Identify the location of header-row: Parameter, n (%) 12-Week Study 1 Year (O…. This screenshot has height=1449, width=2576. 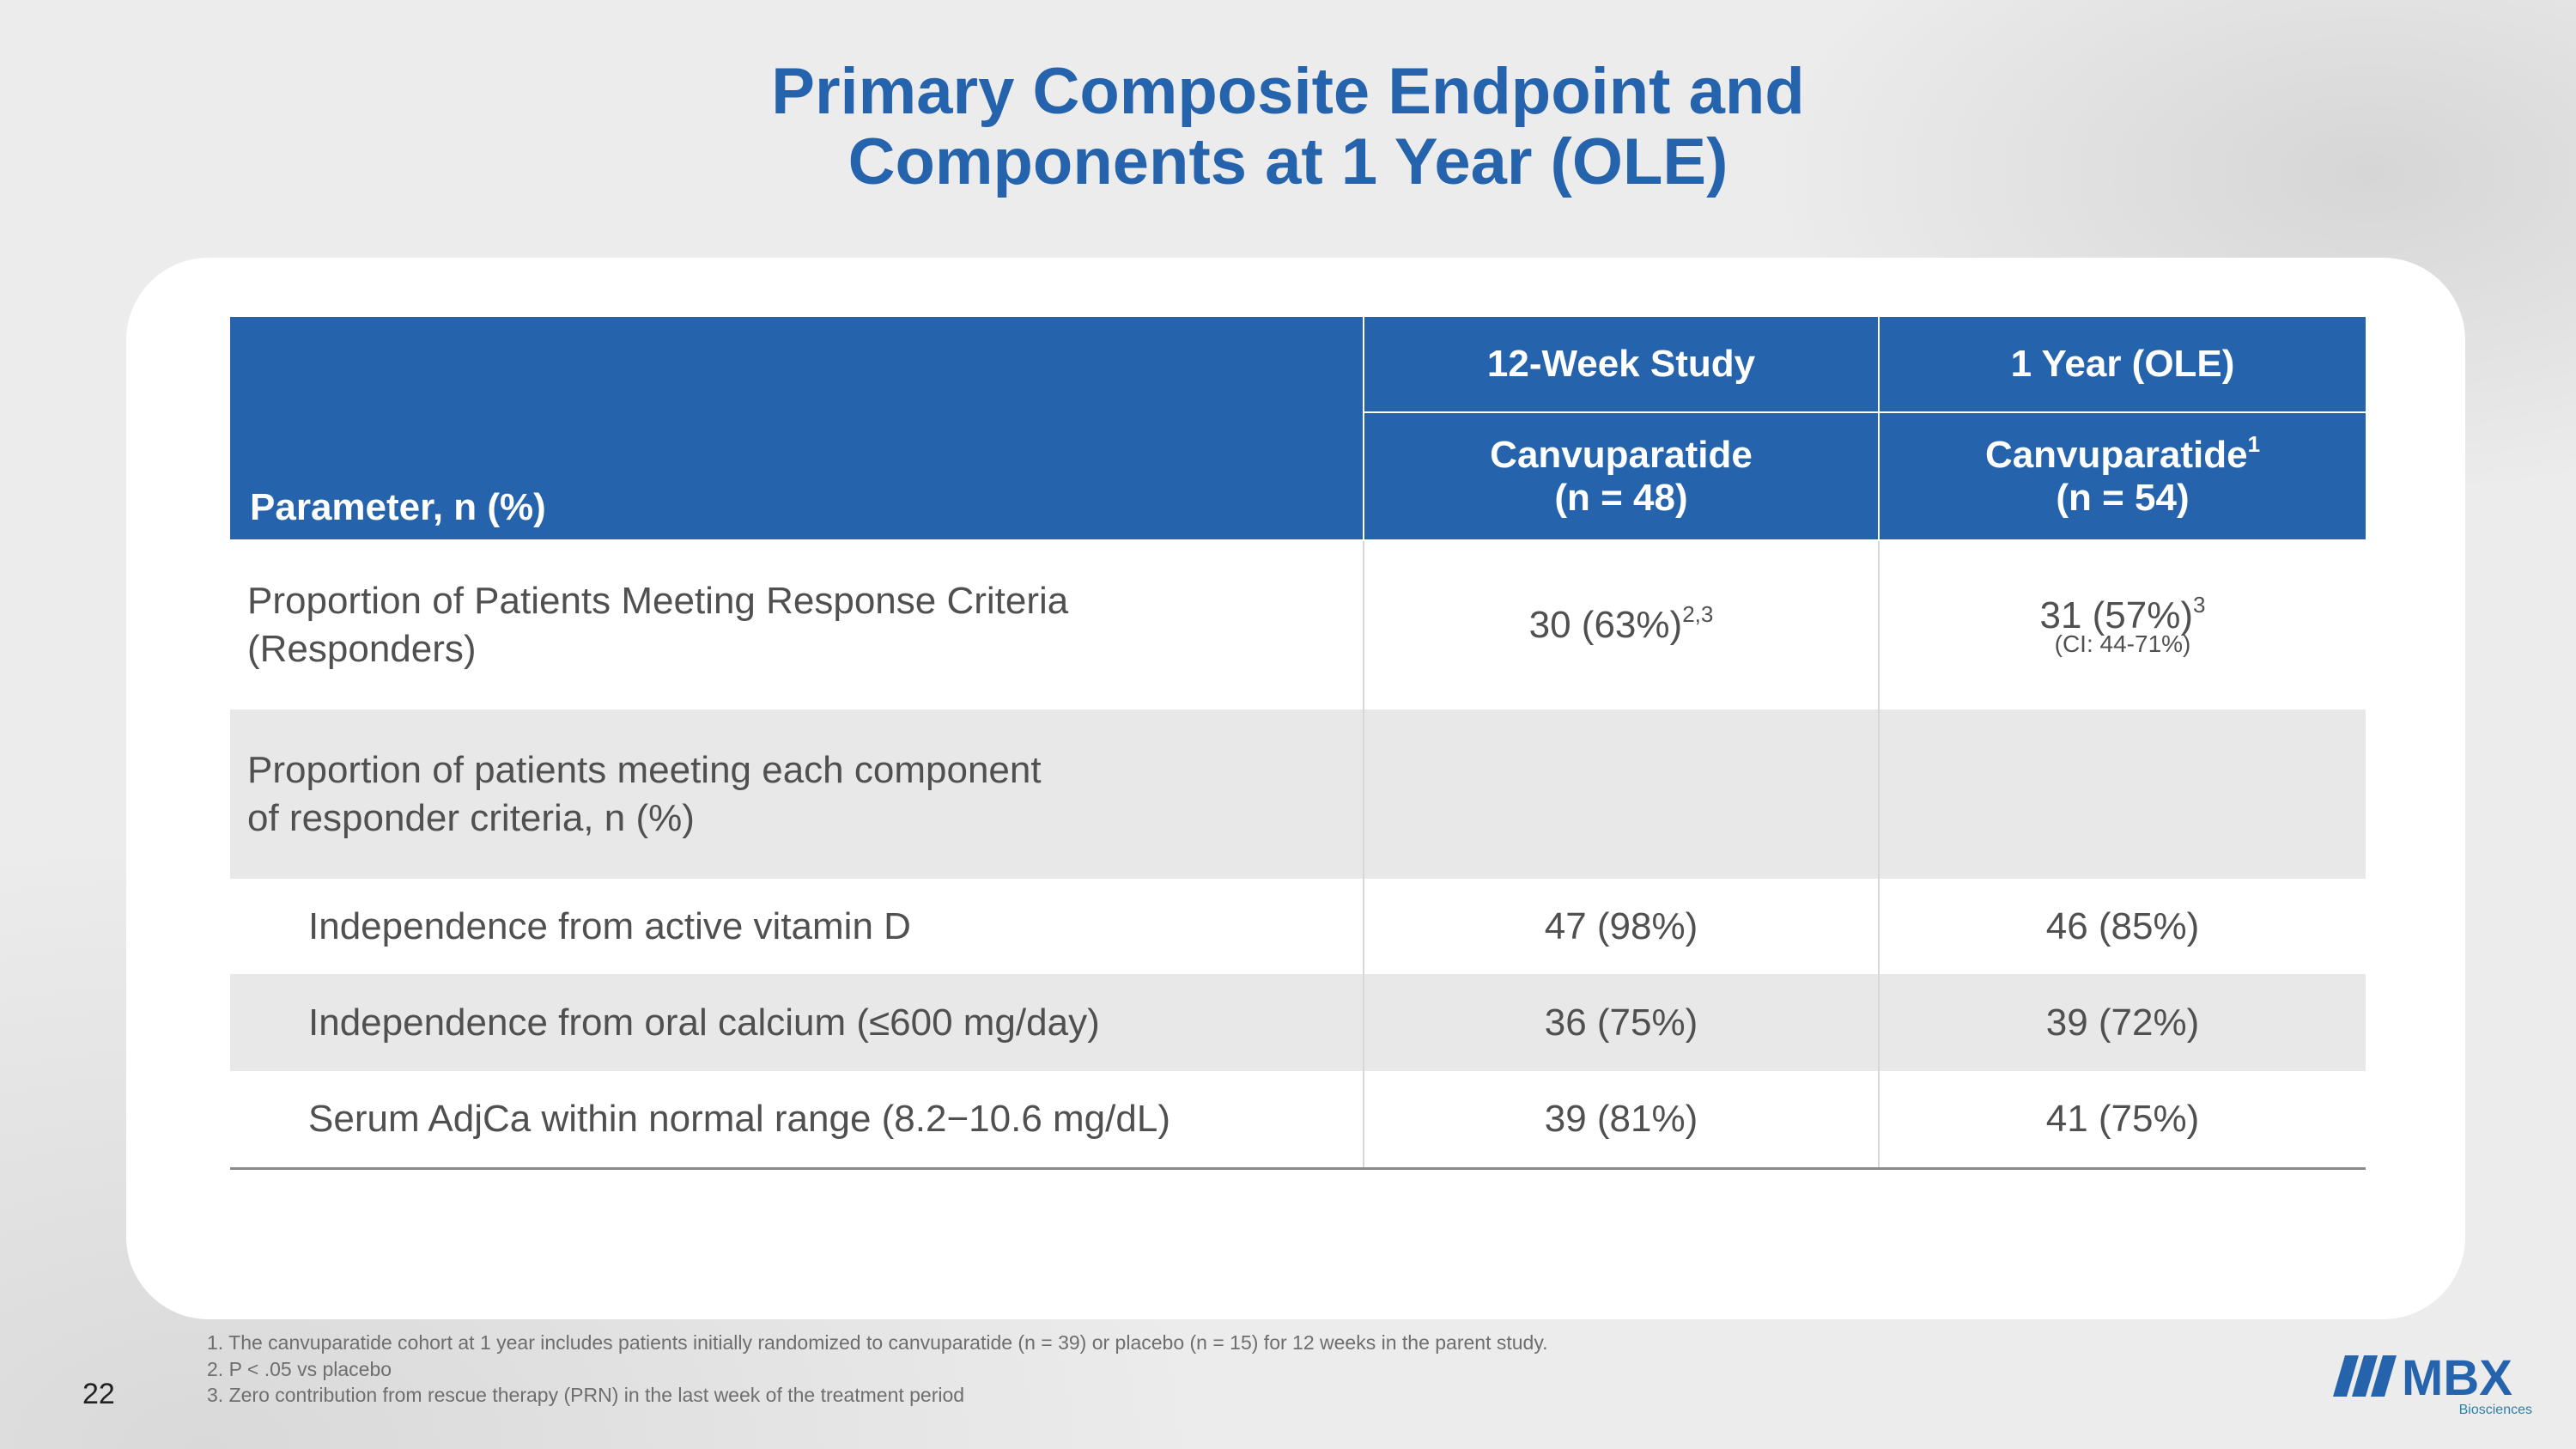
(1298, 429).